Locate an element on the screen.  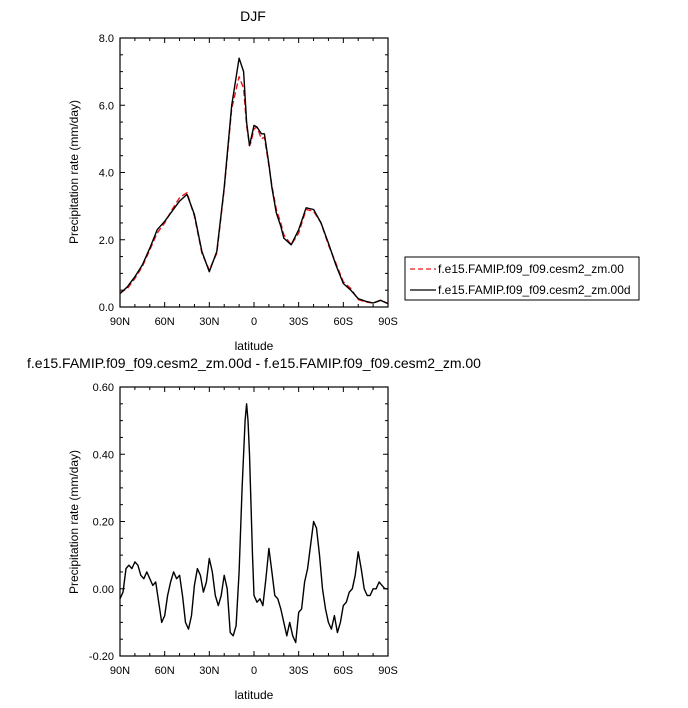
bottom-chart-y-tick-label: -0.20 is located at coordinates (101, 657).